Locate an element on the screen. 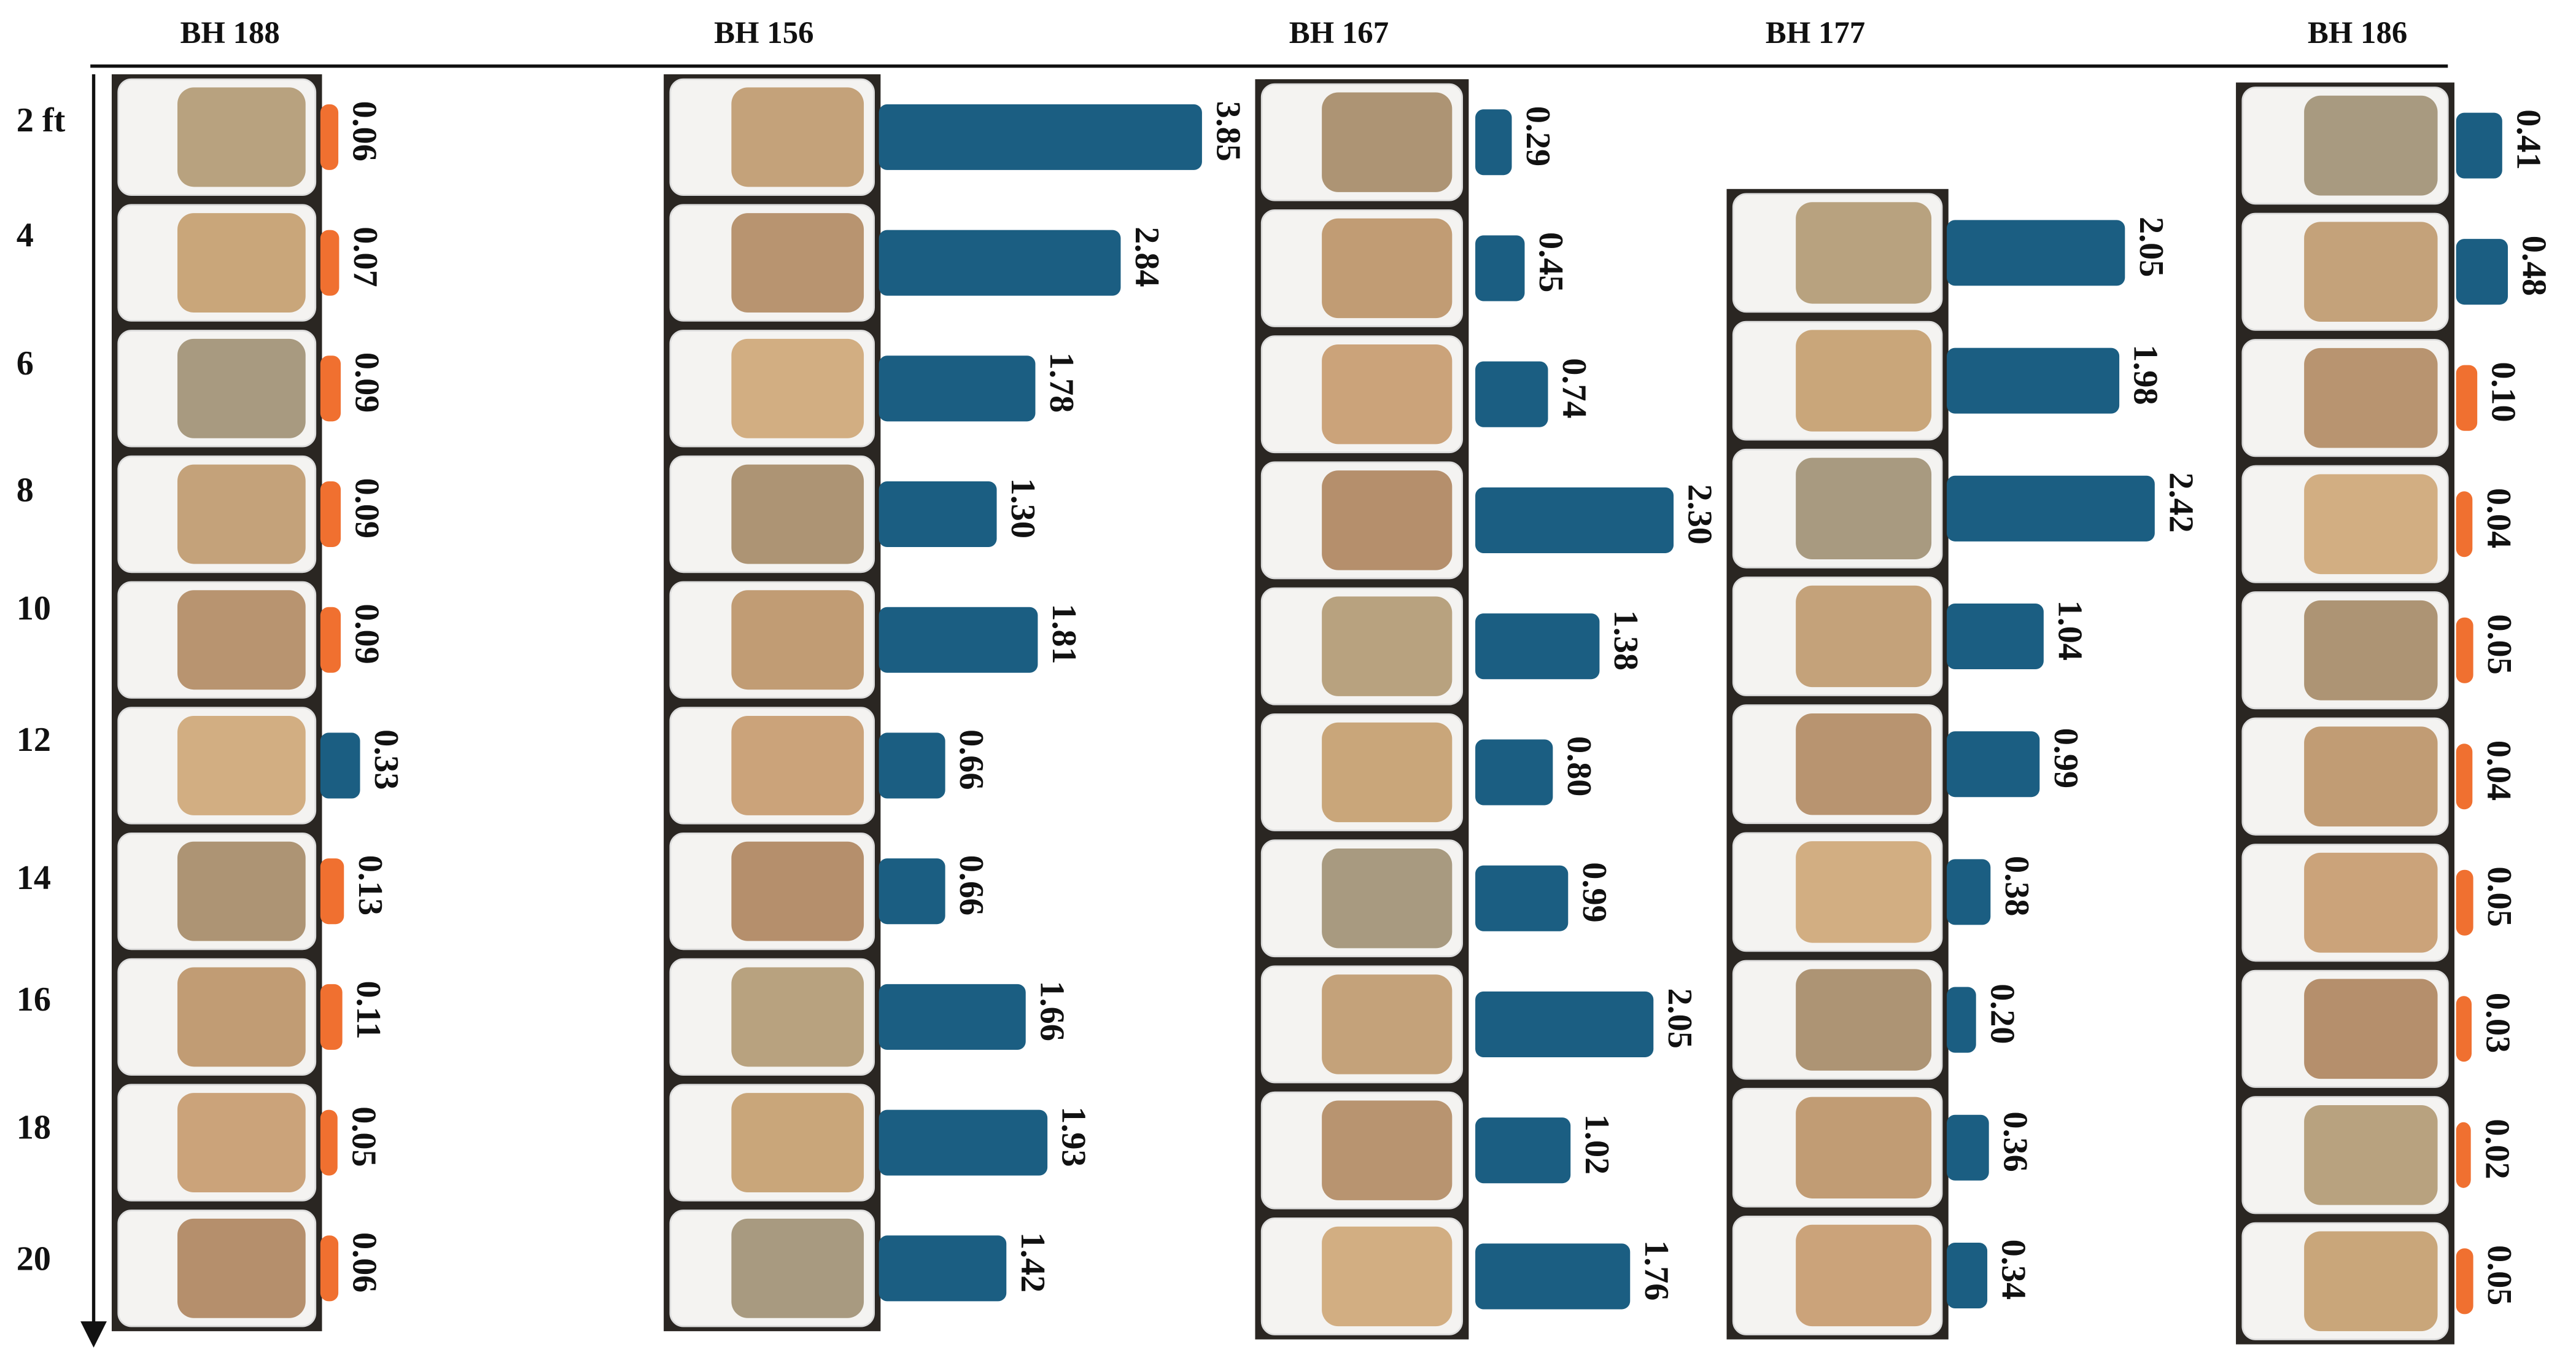 This screenshot has height=1371, width=2576. value-label: 0.04 is located at coordinates (2499, 770).